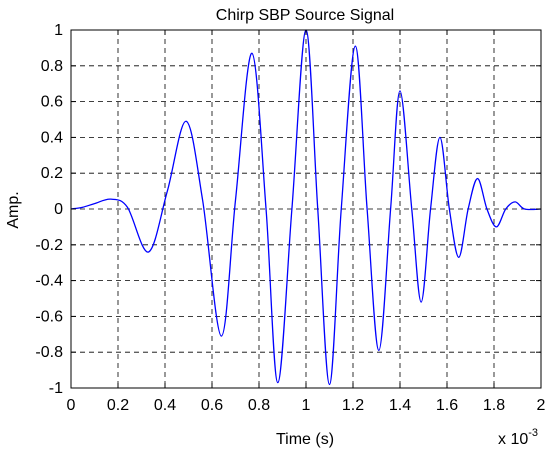  What do you see at coordinates (52, 66) in the screenshot?
I see `y-tick-label: 0.8` at bounding box center [52, 66].